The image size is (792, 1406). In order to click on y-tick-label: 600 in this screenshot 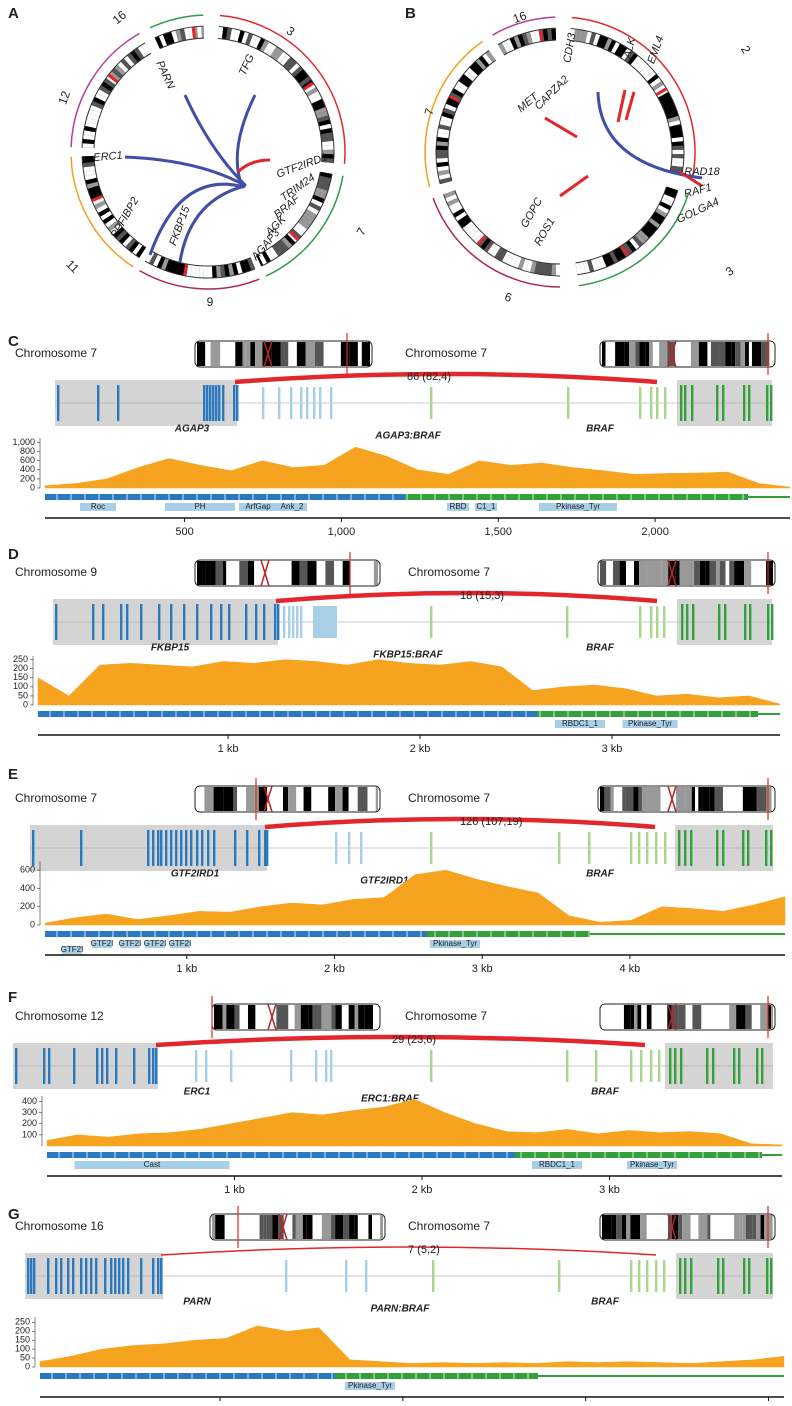, I will do `click(27, 460)`.